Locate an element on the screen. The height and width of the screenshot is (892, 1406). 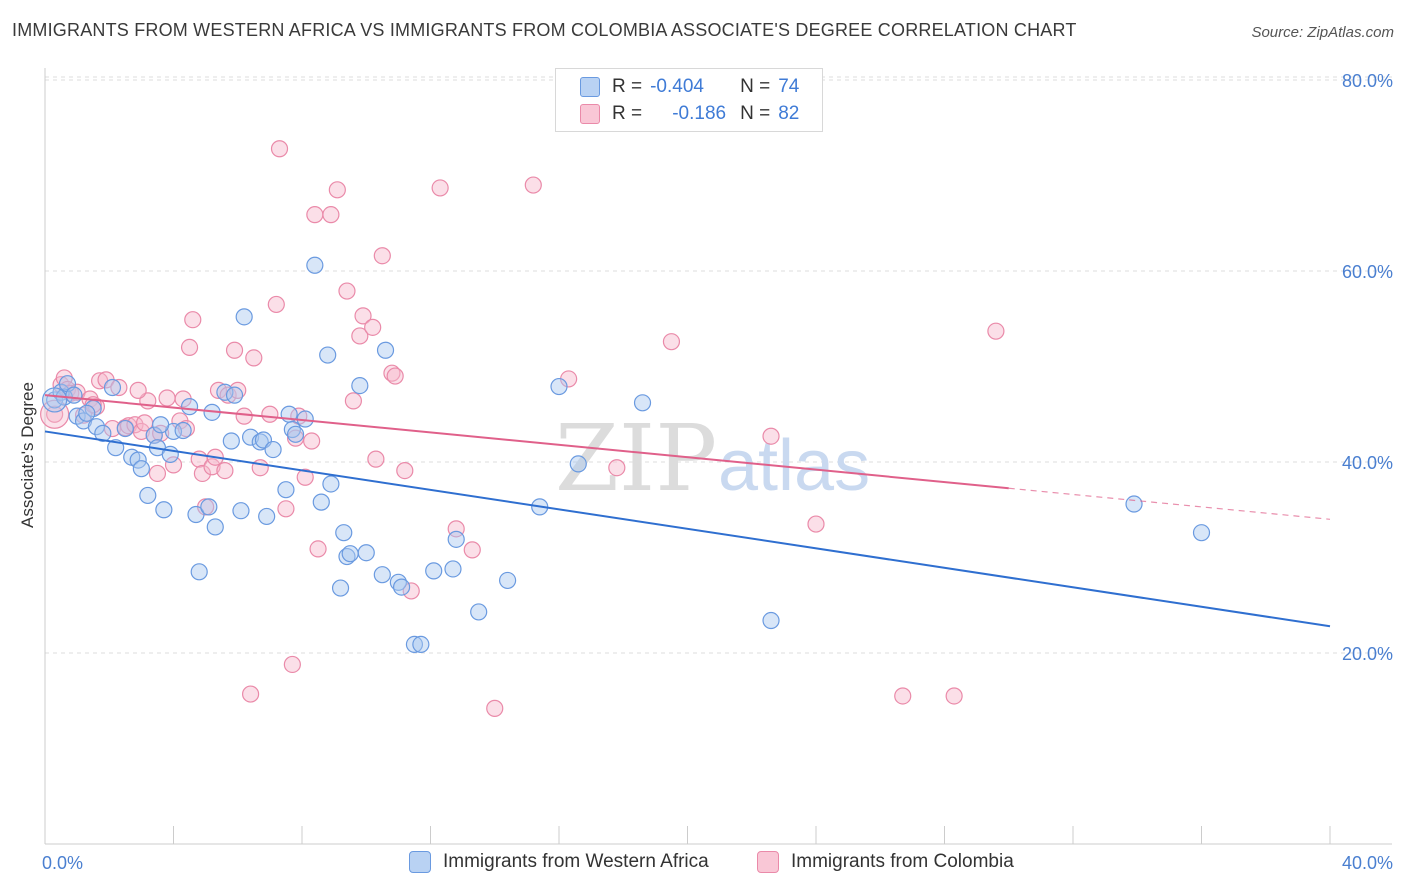
legend-n-label: N = is located at coordinates (755, 113).